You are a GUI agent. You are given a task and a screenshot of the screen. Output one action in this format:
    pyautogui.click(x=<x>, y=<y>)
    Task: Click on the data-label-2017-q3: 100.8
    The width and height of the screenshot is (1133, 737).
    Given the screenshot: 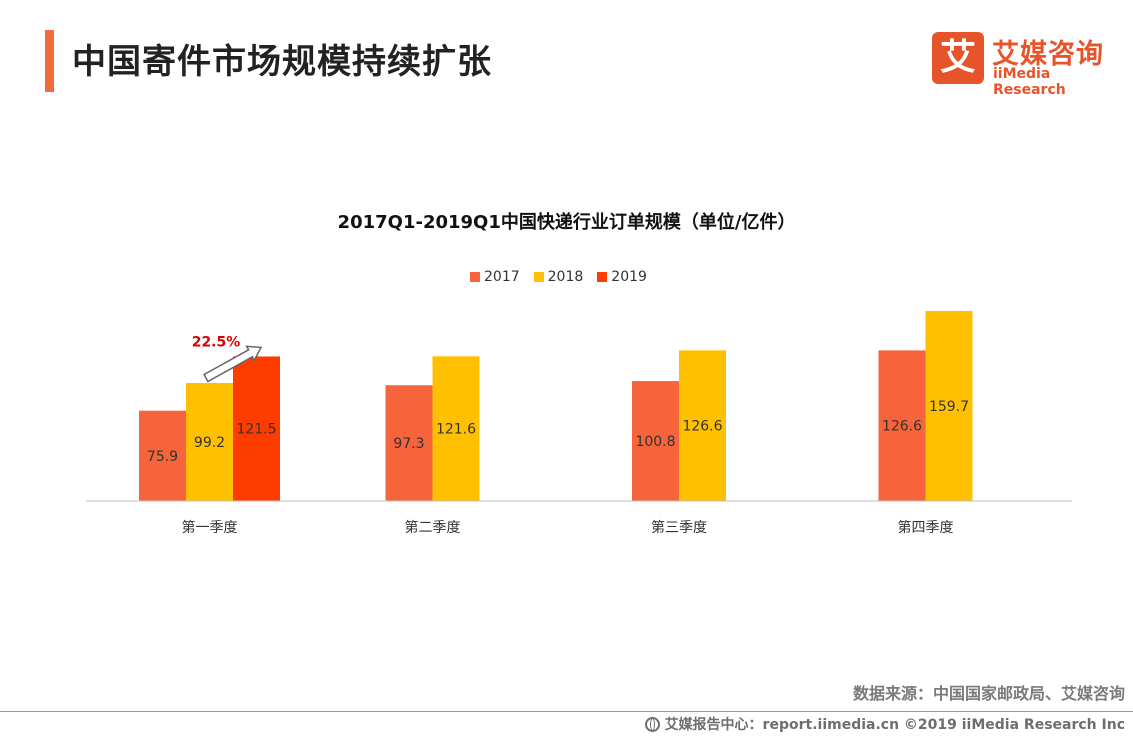 What is the action you would take?
    pyautogui.click(x=655, y=442)
    